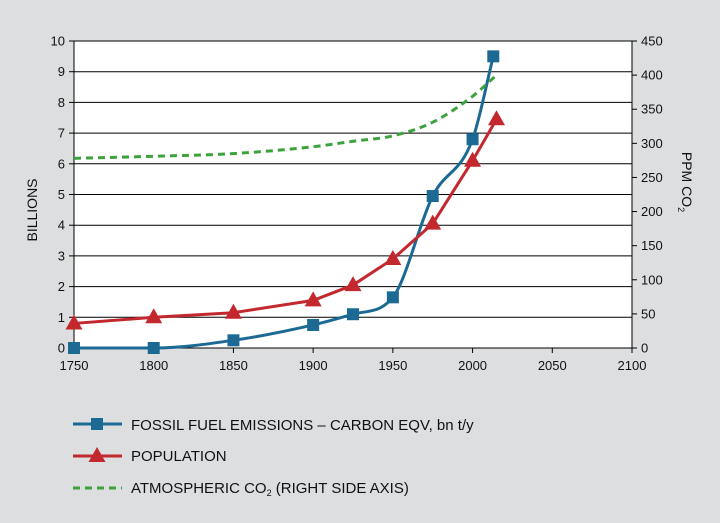 The height and width of the screenshot is (523, 720). What do you see at coordinates (58, 41) in the screenshot?
I see `y-left-tick-label: 10` at bounding box center [58, 41].